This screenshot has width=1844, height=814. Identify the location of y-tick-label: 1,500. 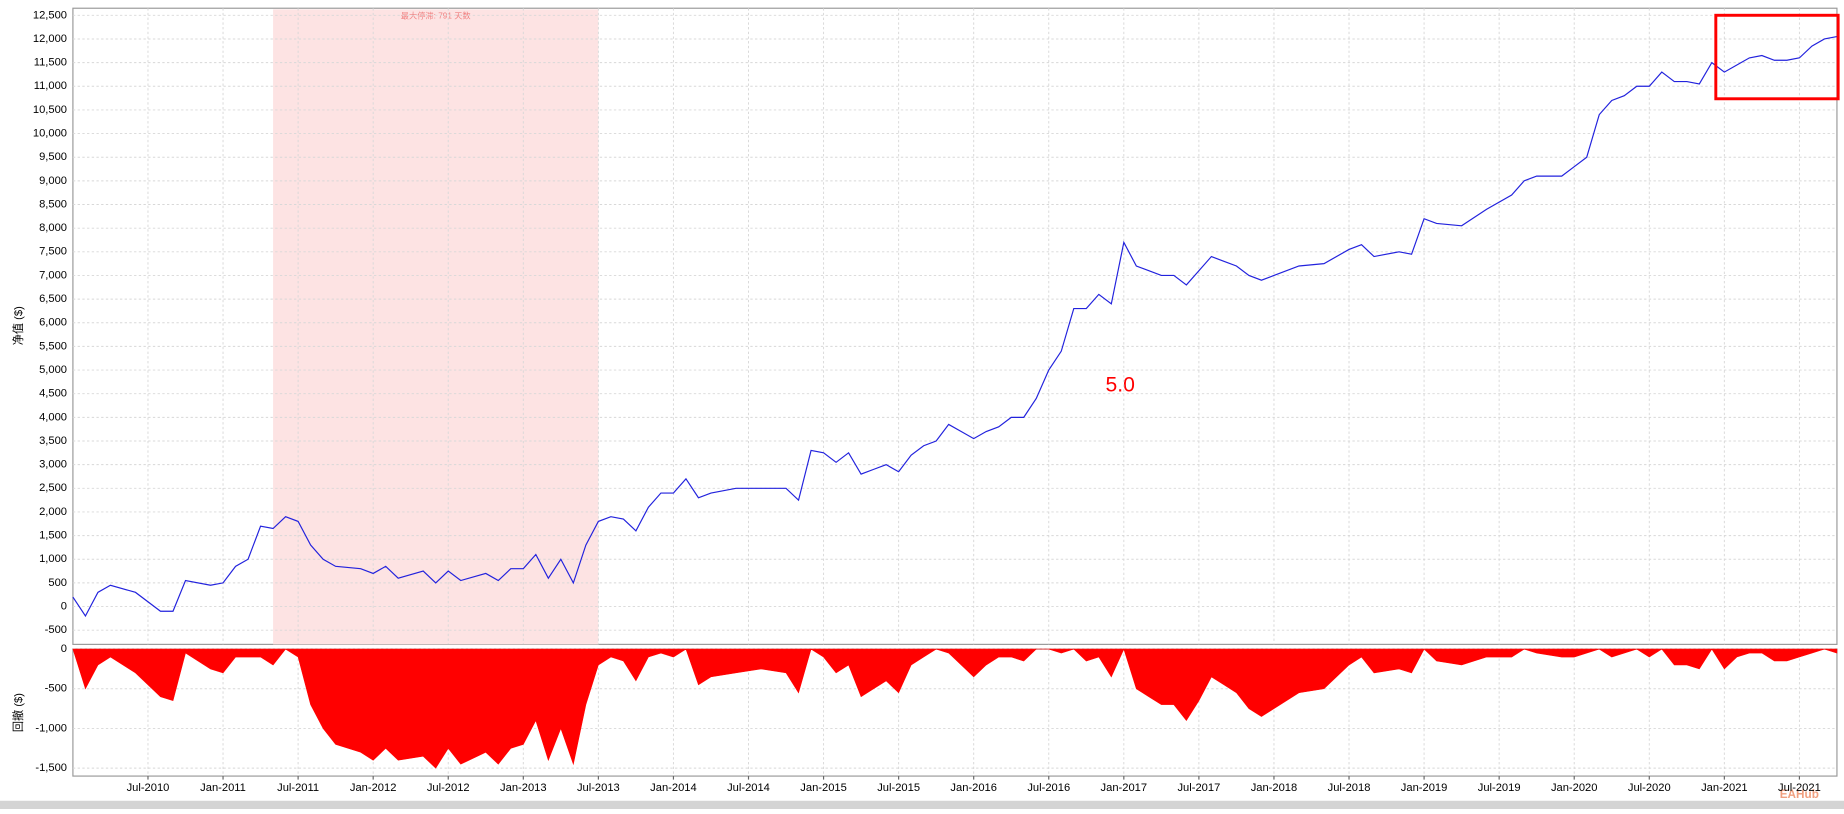
(53, 536).